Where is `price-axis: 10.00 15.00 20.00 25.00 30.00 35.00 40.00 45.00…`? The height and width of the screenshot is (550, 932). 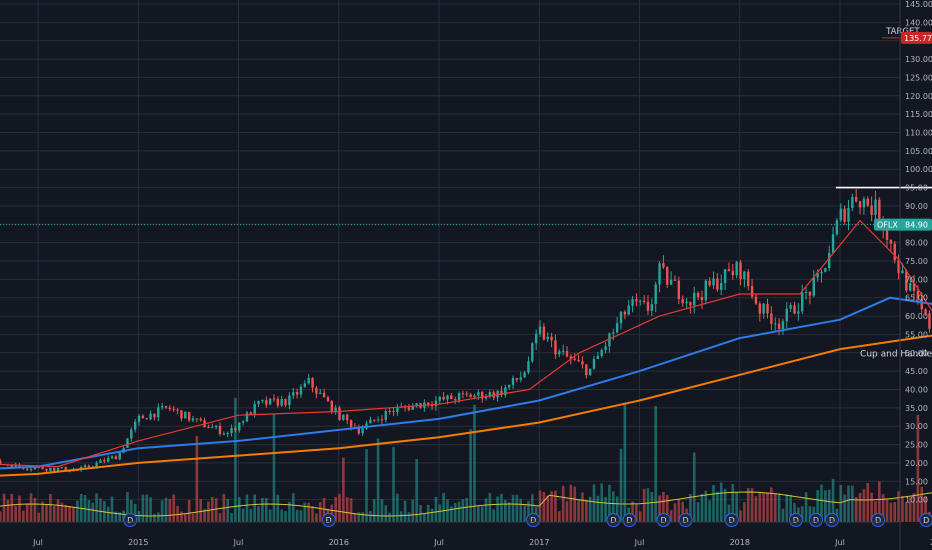 price-axis: 10.00 15.00 20.00 25.00 30.00 35.00 40.00 45.00… is located at coordinates (915, 275).